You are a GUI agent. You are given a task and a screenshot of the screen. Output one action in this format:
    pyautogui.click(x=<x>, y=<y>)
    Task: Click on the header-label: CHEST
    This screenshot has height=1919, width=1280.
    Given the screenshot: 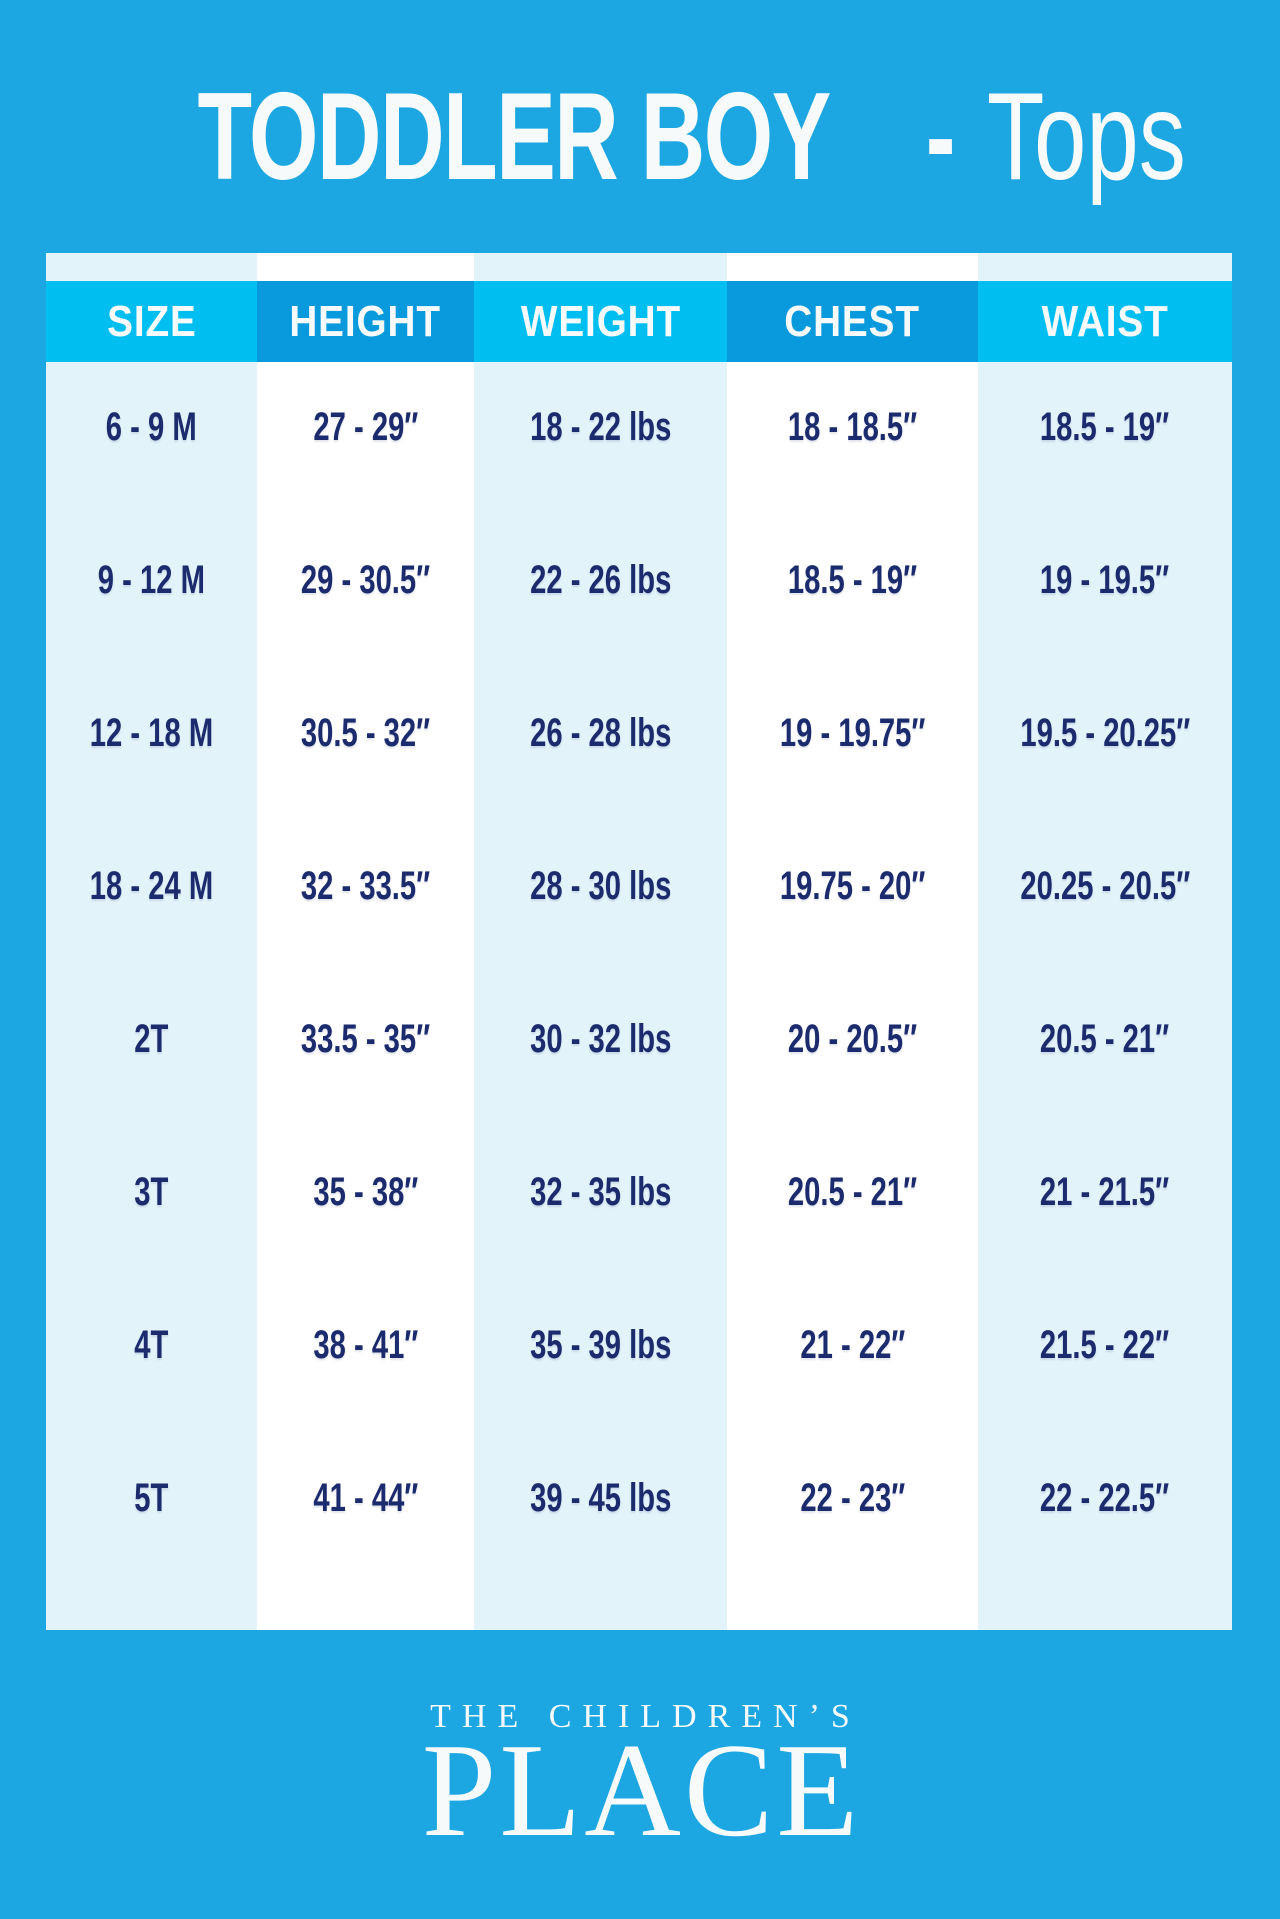 What is the action you would take?
    pyautogui.click(x=852, y=321)
    